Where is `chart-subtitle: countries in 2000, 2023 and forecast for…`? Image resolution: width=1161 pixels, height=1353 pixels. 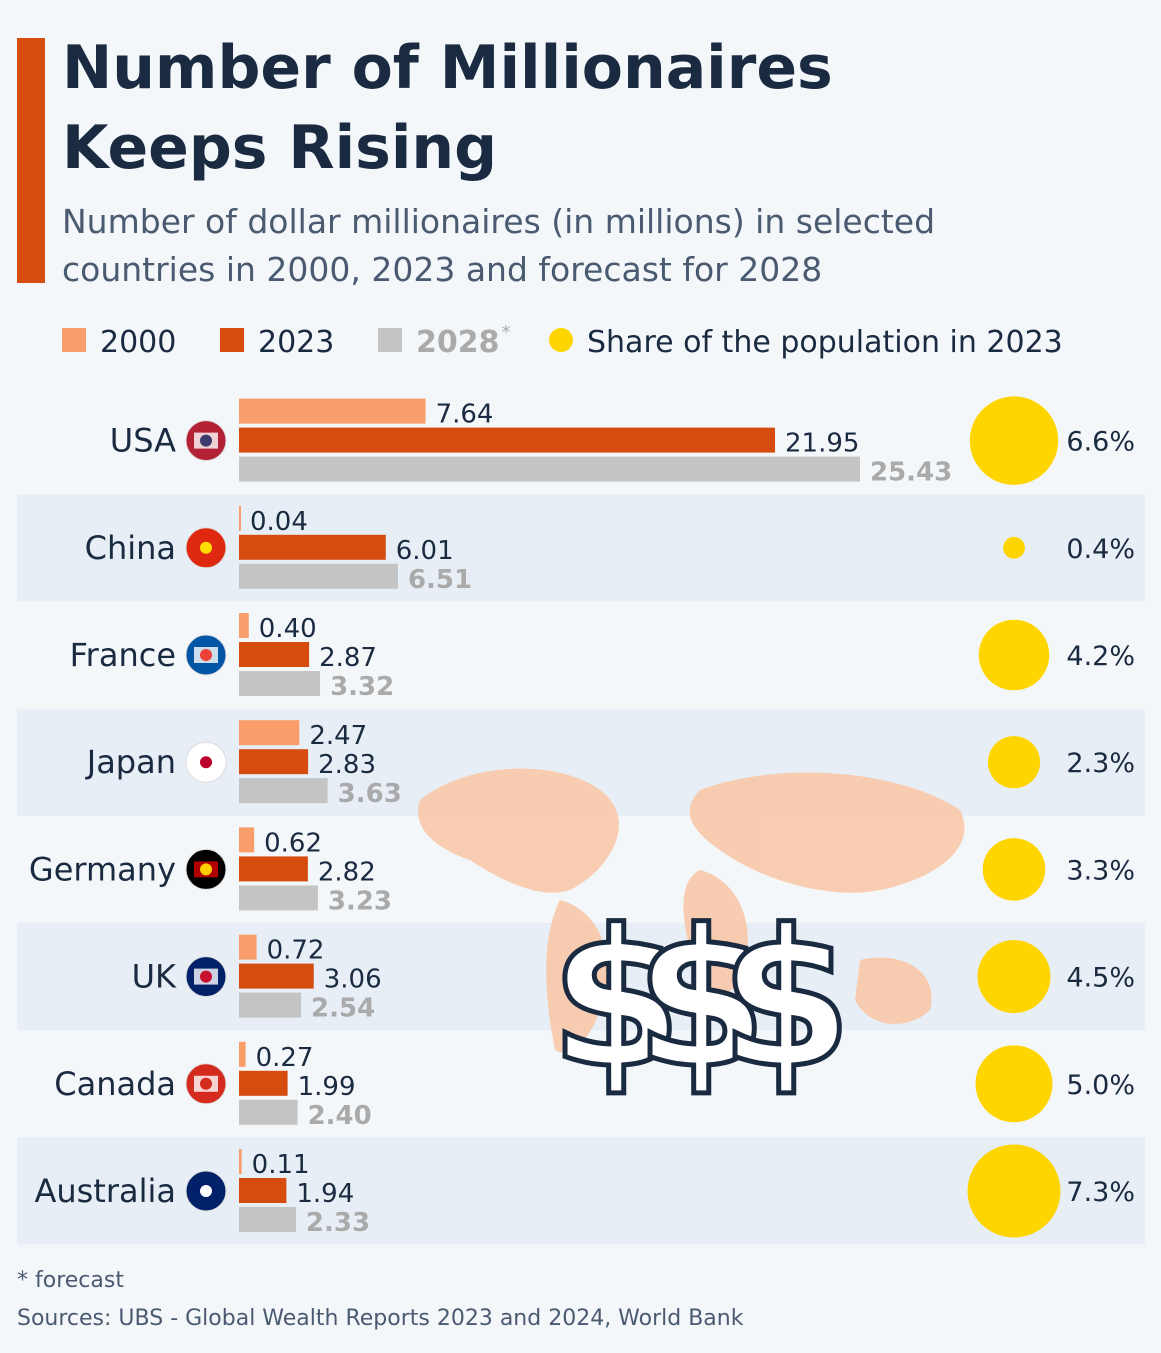
chart-subtitle: countries in 2000, 2023 and forecast for… is located at coordinates (442, 269).